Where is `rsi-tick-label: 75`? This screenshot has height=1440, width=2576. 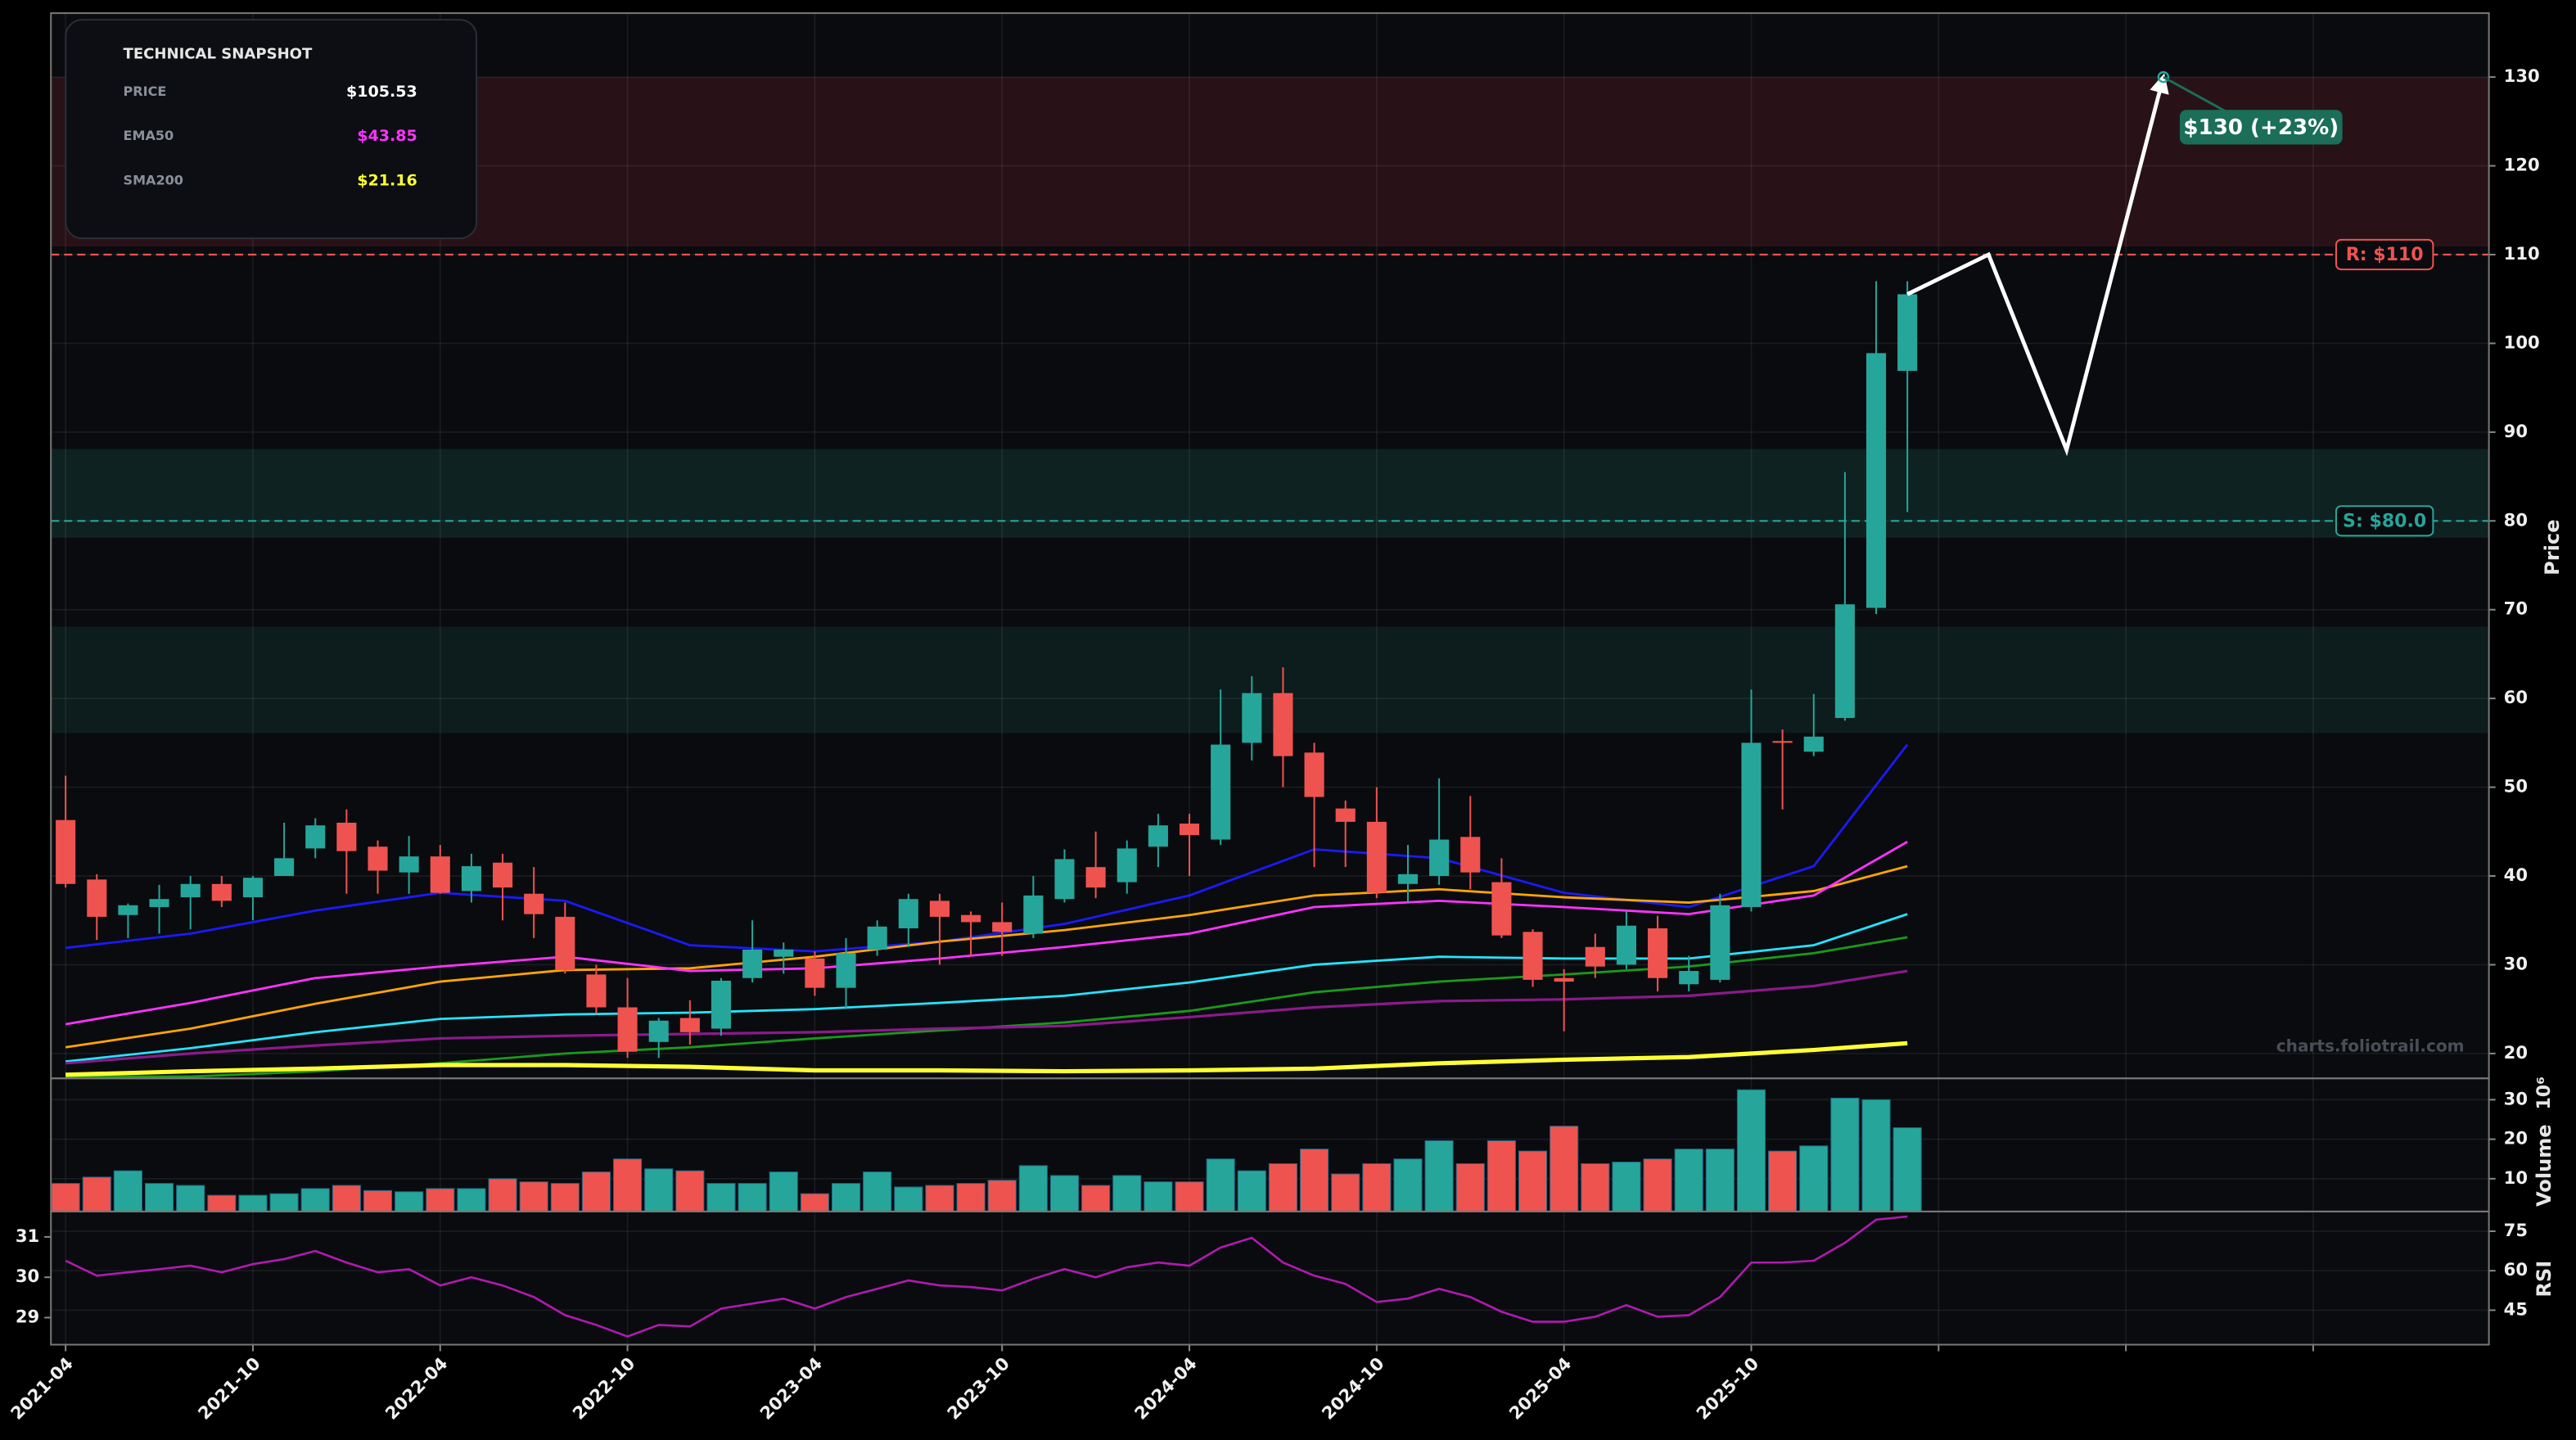
rsi-tick-label: 75 is located at coordinates (2516, 1230).